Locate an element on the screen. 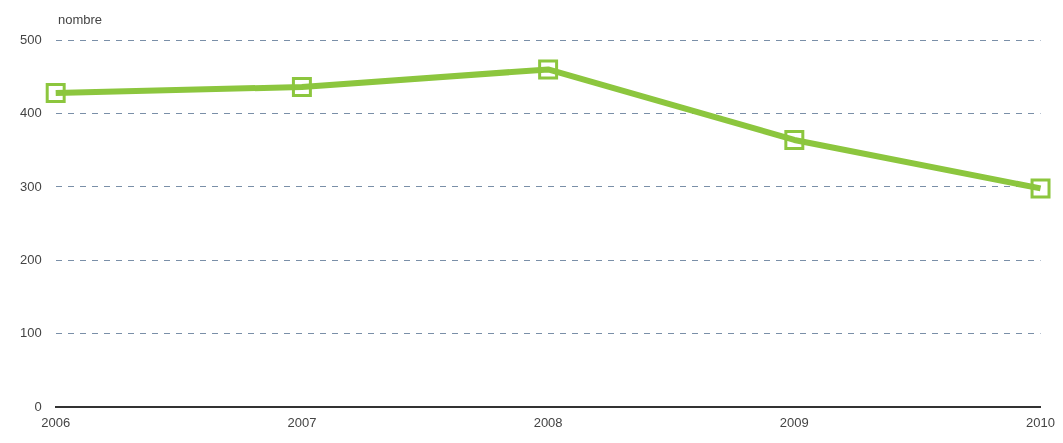 This screenshot has width=1063, height=443. x-tick-label: 2007 is located at coordinates (302, 422).